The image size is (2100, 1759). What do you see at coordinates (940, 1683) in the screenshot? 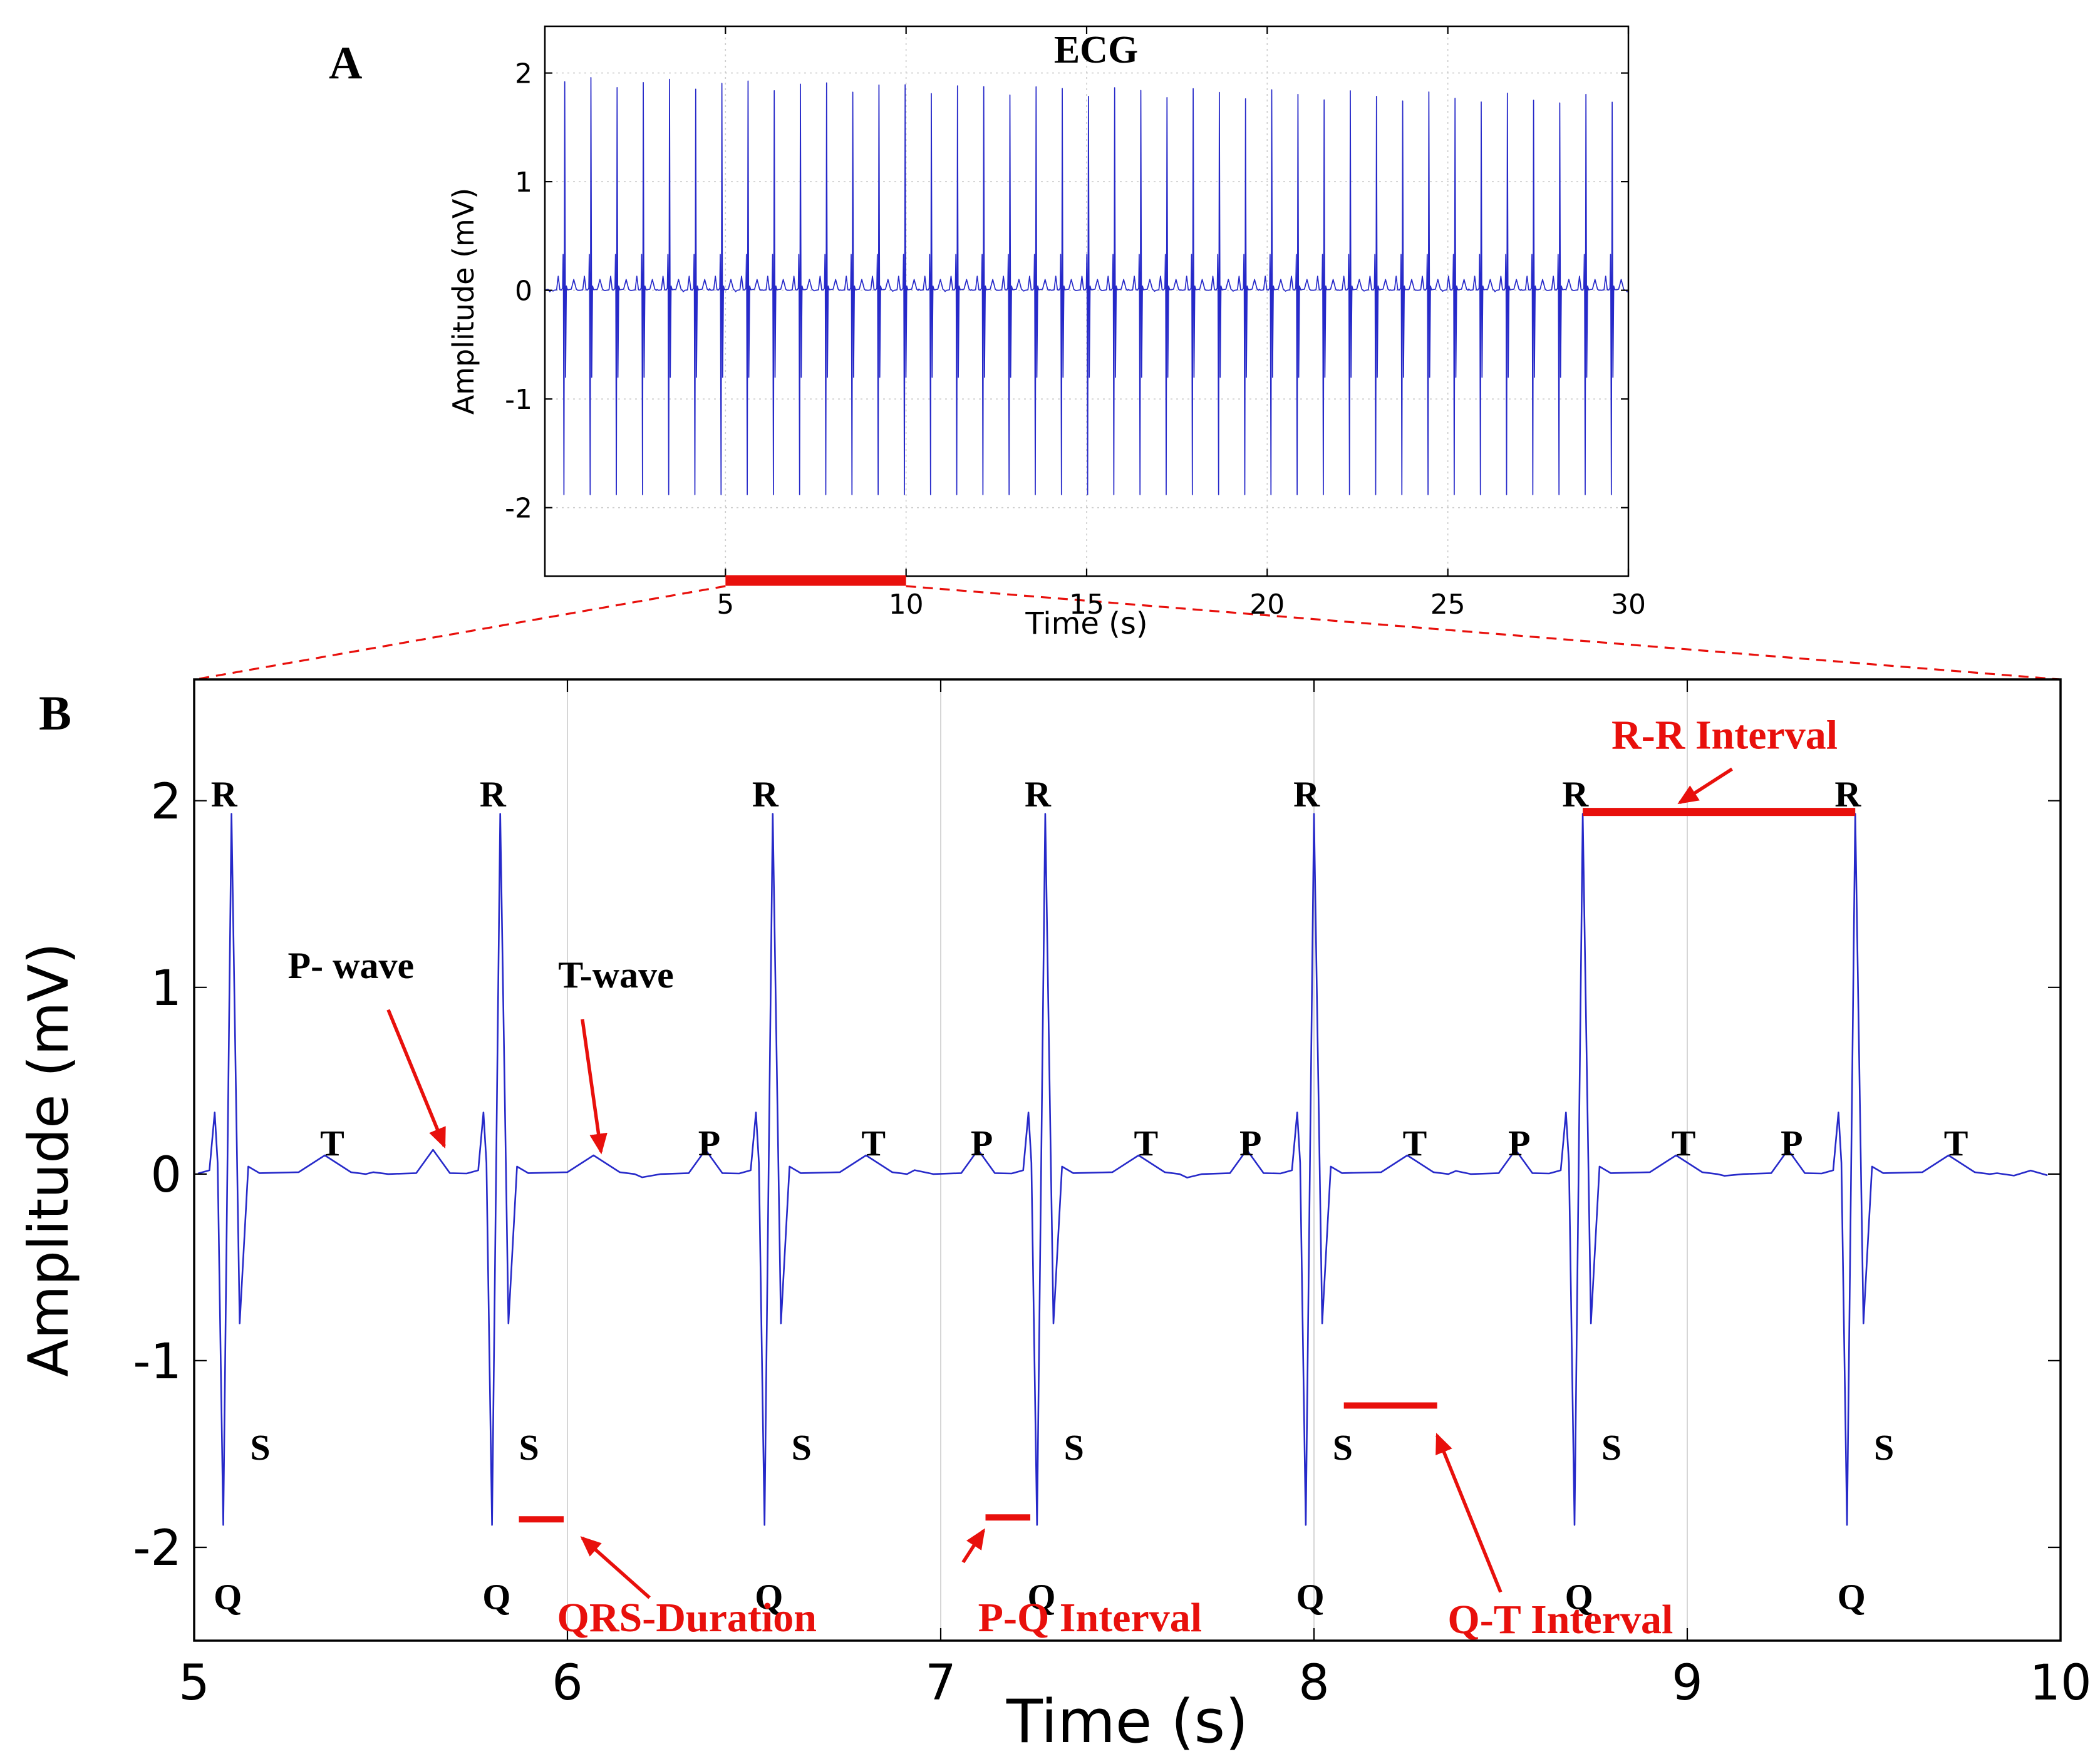
I see `x-tick-label: 7` at bounding box center [940, 1683].